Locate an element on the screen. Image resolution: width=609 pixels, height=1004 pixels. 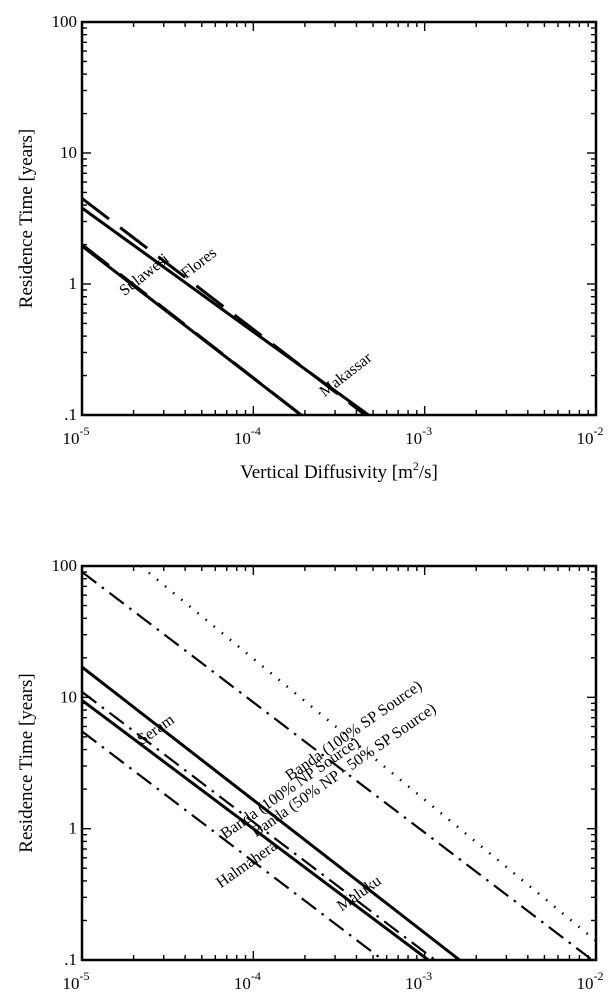
series-annotation: Halmahera is located at coordinates (246, 864).